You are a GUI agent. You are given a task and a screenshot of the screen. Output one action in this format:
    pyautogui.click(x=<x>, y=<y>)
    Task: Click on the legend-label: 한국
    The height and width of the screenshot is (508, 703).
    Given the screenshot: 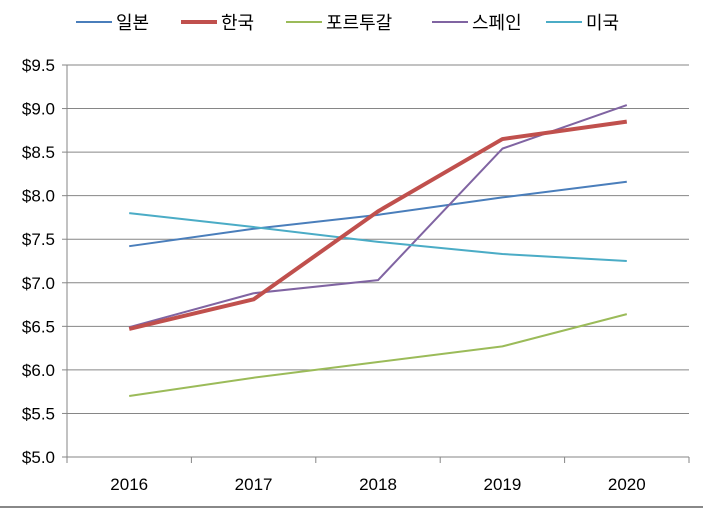 What is the action you would take?
    pyautogui.click(x=237, y=23)
    